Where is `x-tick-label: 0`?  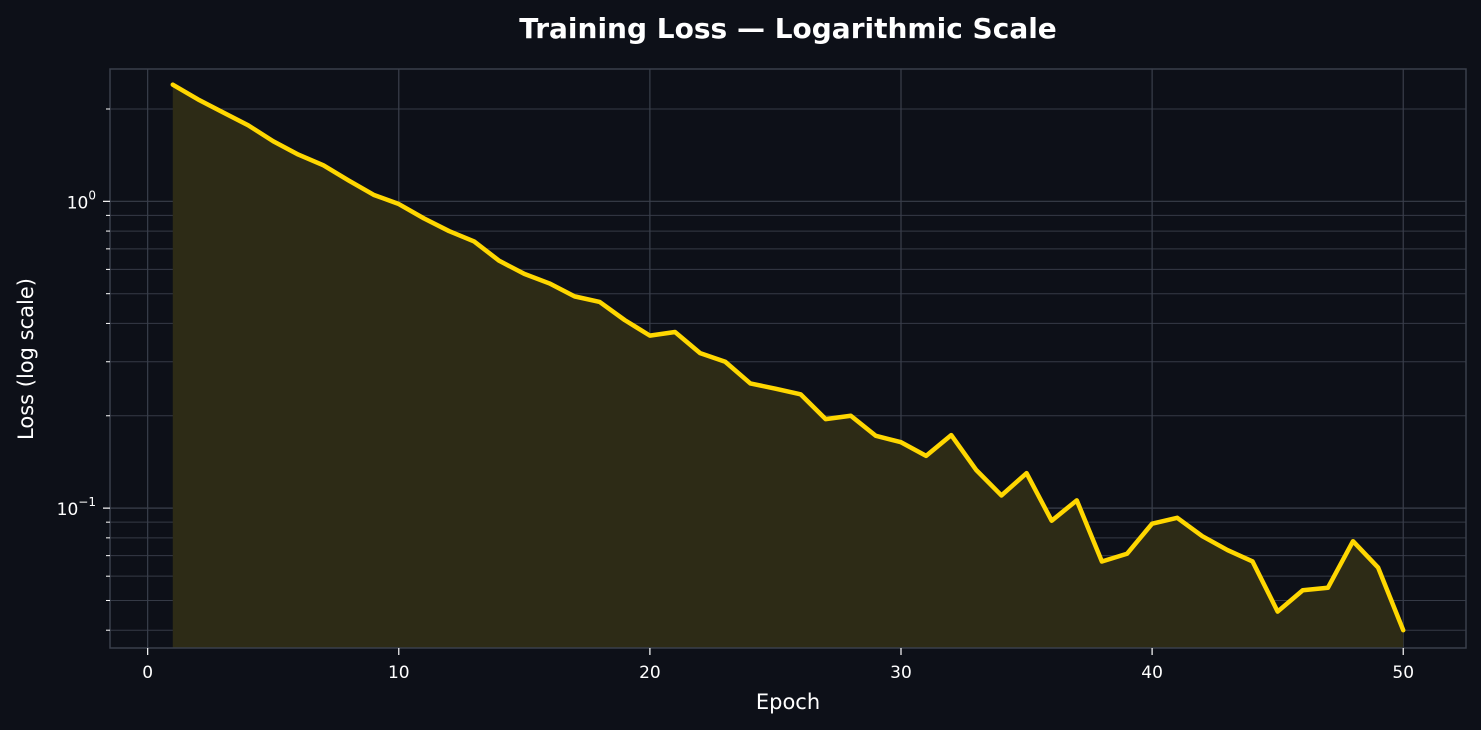 x-tick-label: 0 is located at coordinates (147, 673).